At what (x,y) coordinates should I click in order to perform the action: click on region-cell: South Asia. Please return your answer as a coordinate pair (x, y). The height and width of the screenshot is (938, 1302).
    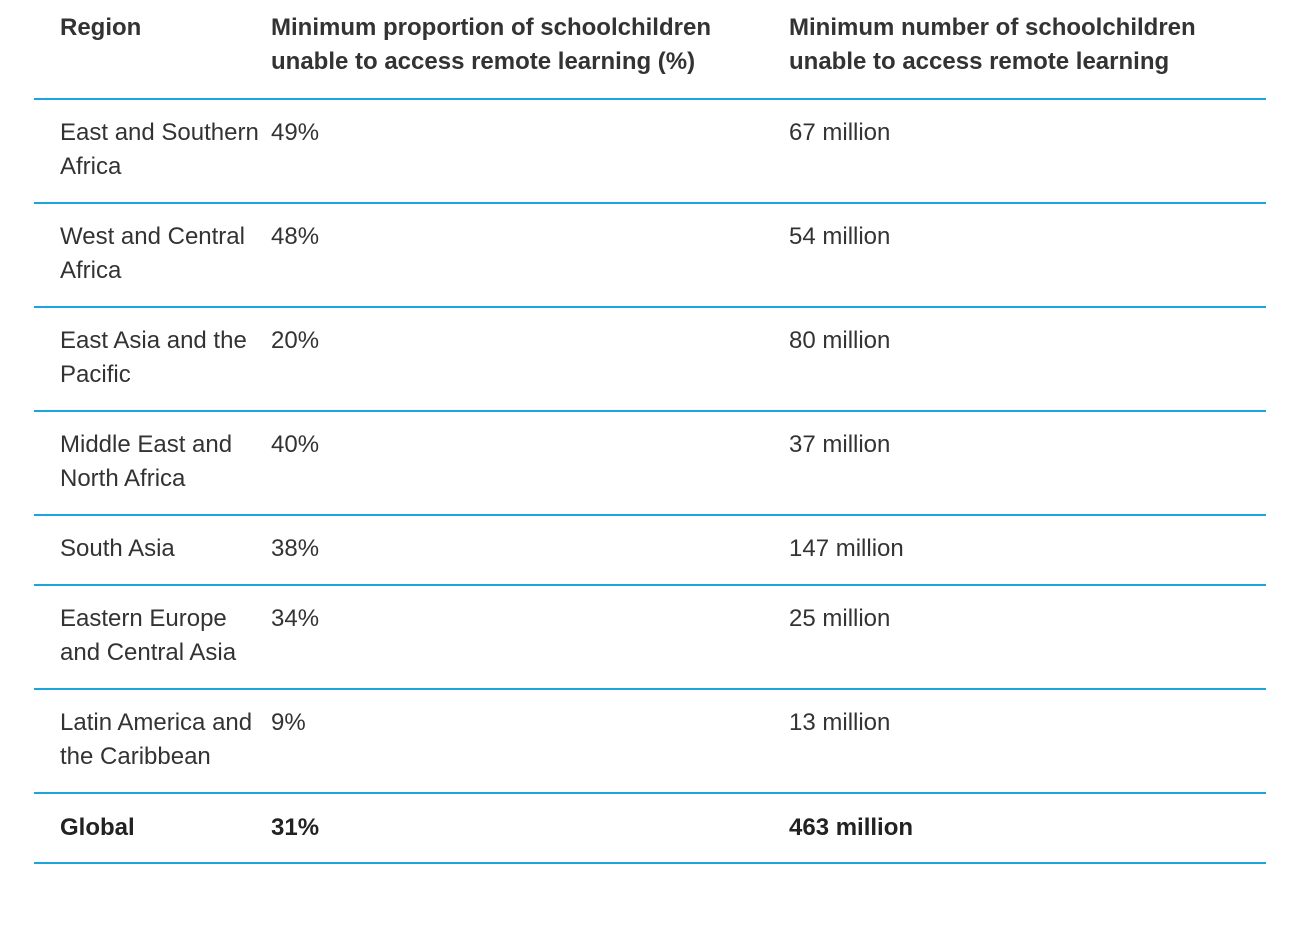
    Looking at the image, I should click on (152, 550).